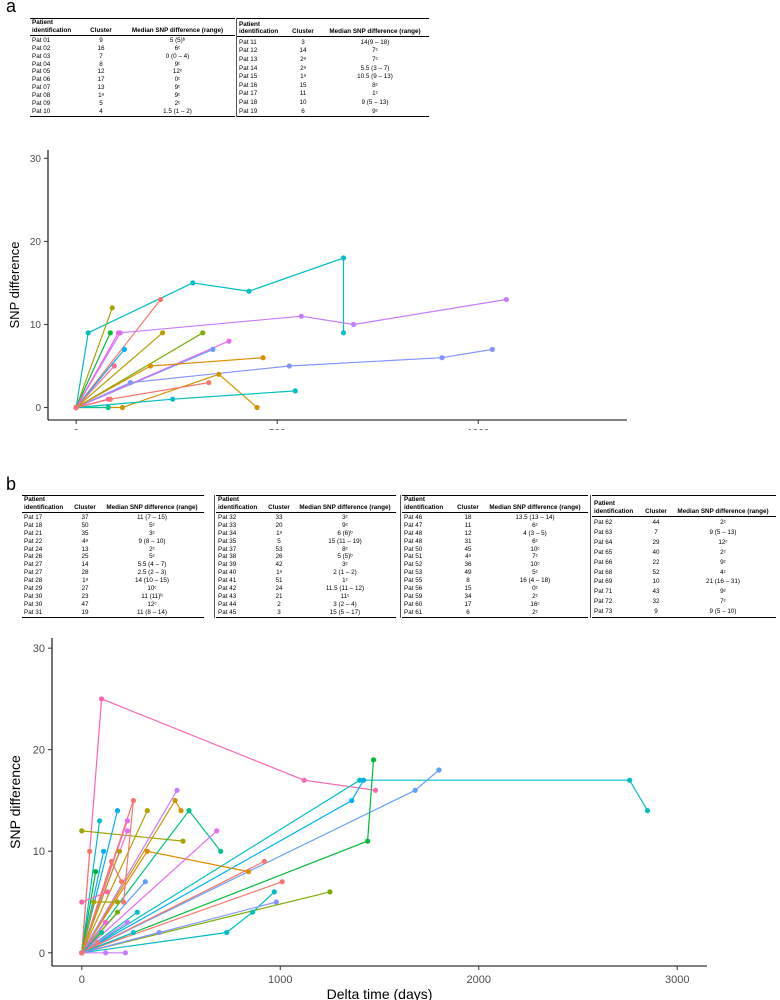  I want to click on cluster-cell: 10, so click(656, 582).